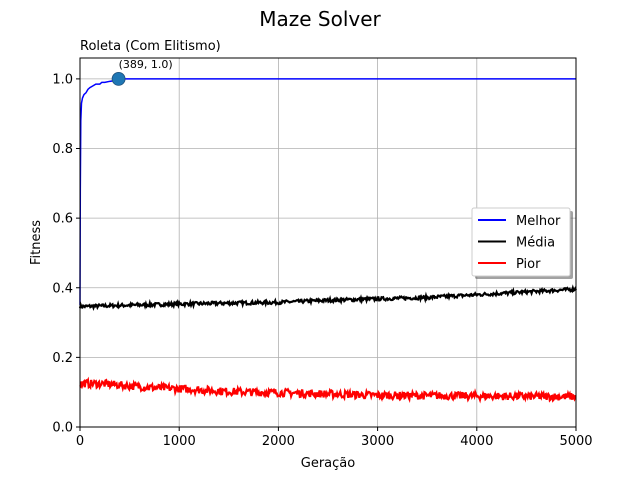  Describe the element at coordinates (528, 264) in the screenshot. I see `legend-label: Pior` at that location.